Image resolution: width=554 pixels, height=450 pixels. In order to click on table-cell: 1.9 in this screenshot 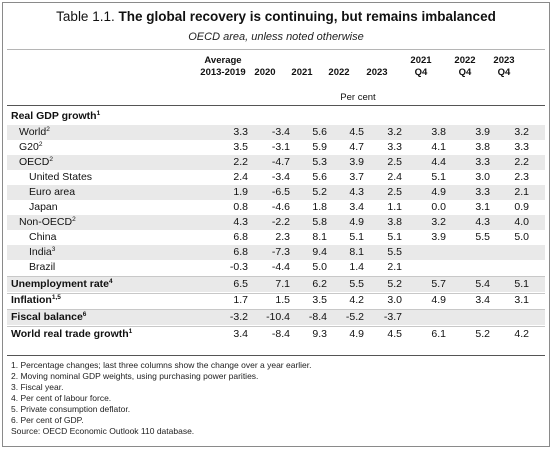, I will do `click(240, 192)`.